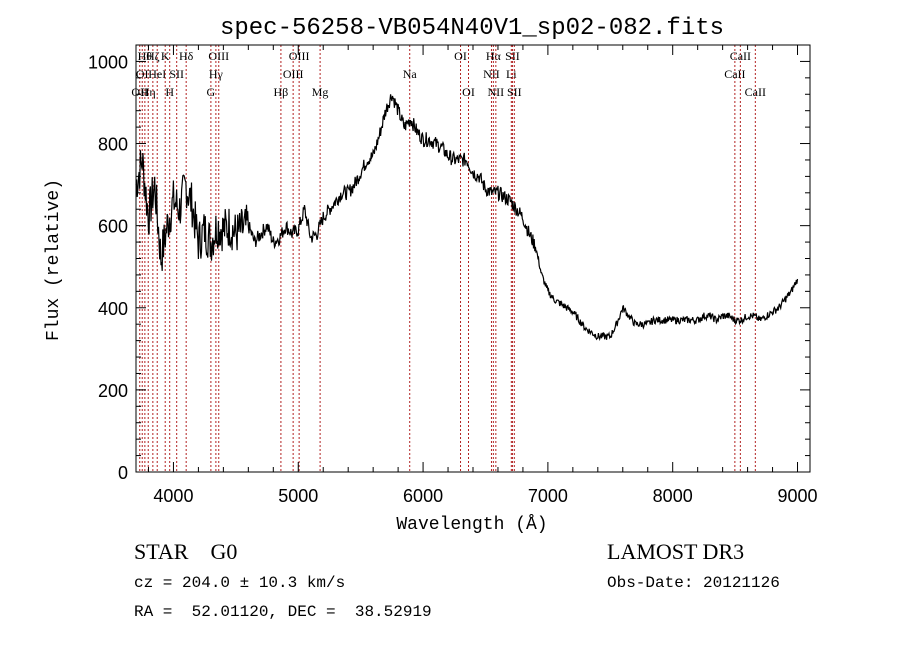 The width and height of the screenshot is (900, 649). I want to click on survey-name: LAMOST DR3, so click(676, 551).